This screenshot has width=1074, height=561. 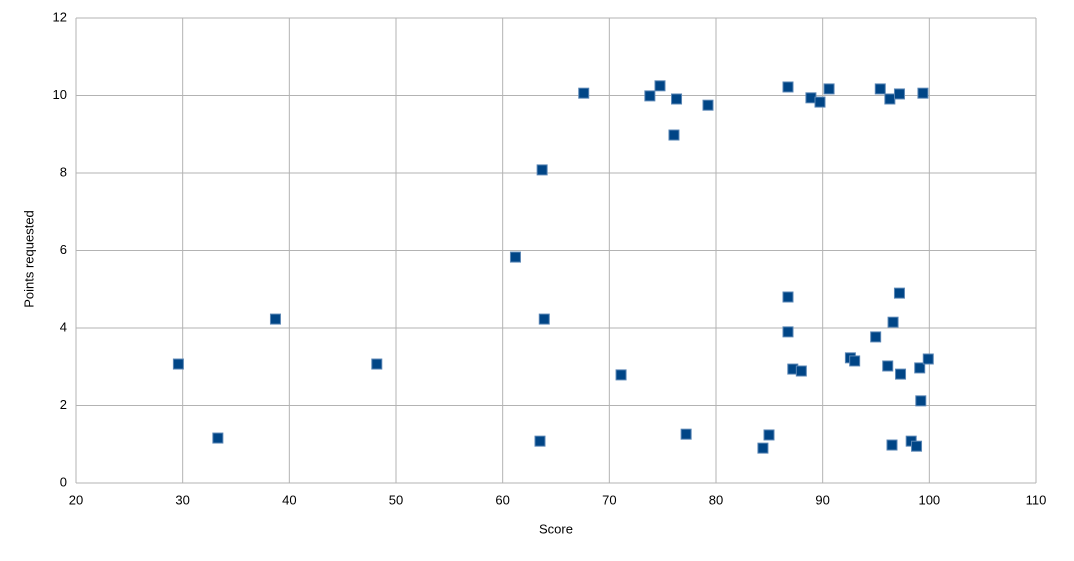 What do you see at coordinates (609, 499) in the screenshot?
I see `x-tick-label: 70` at bounding box center [609, 499].